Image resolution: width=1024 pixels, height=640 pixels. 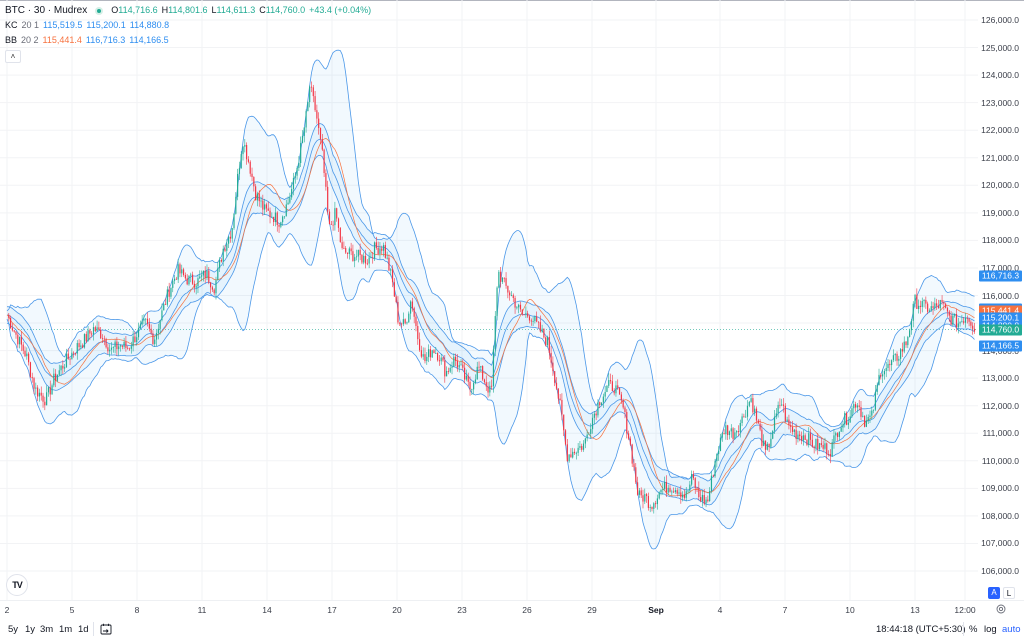 What do you see at coordinates (1000, 267) in the screenshot?
I see `price-tick-label: 117,000.0` at bounding box center [1000, 267].